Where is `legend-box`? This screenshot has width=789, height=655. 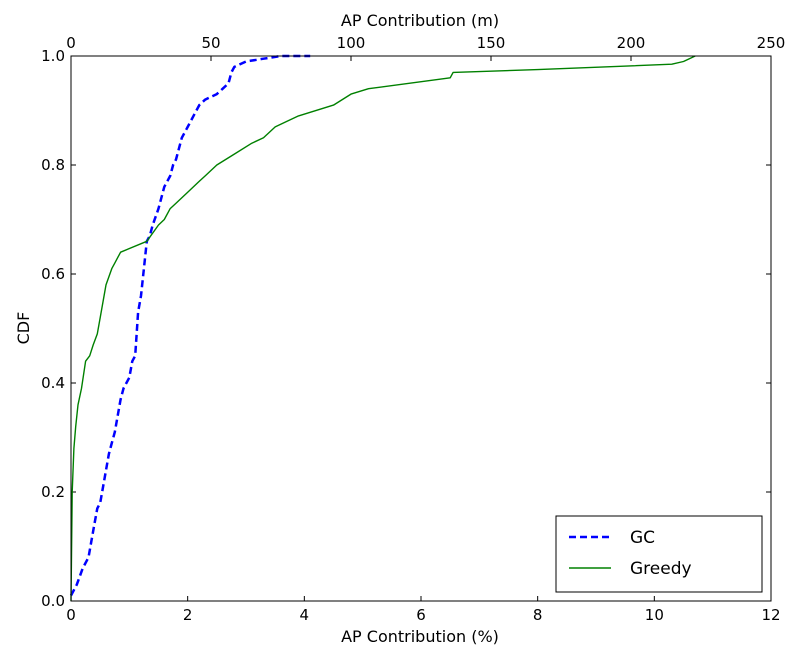
legend-box is located at coordinates (659, 554).